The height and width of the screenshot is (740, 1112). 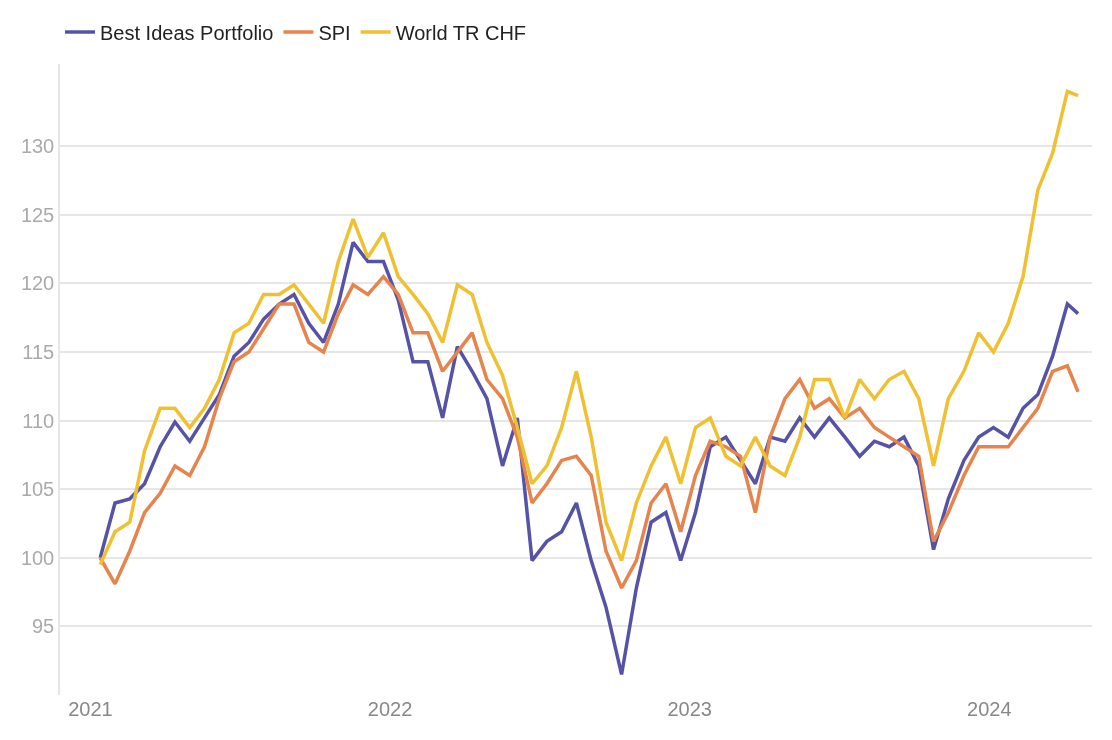 What do you see at coordinates (334, 32) in the screenshot?
I see `legend-label: SPI` at bounding box center [334, 32].